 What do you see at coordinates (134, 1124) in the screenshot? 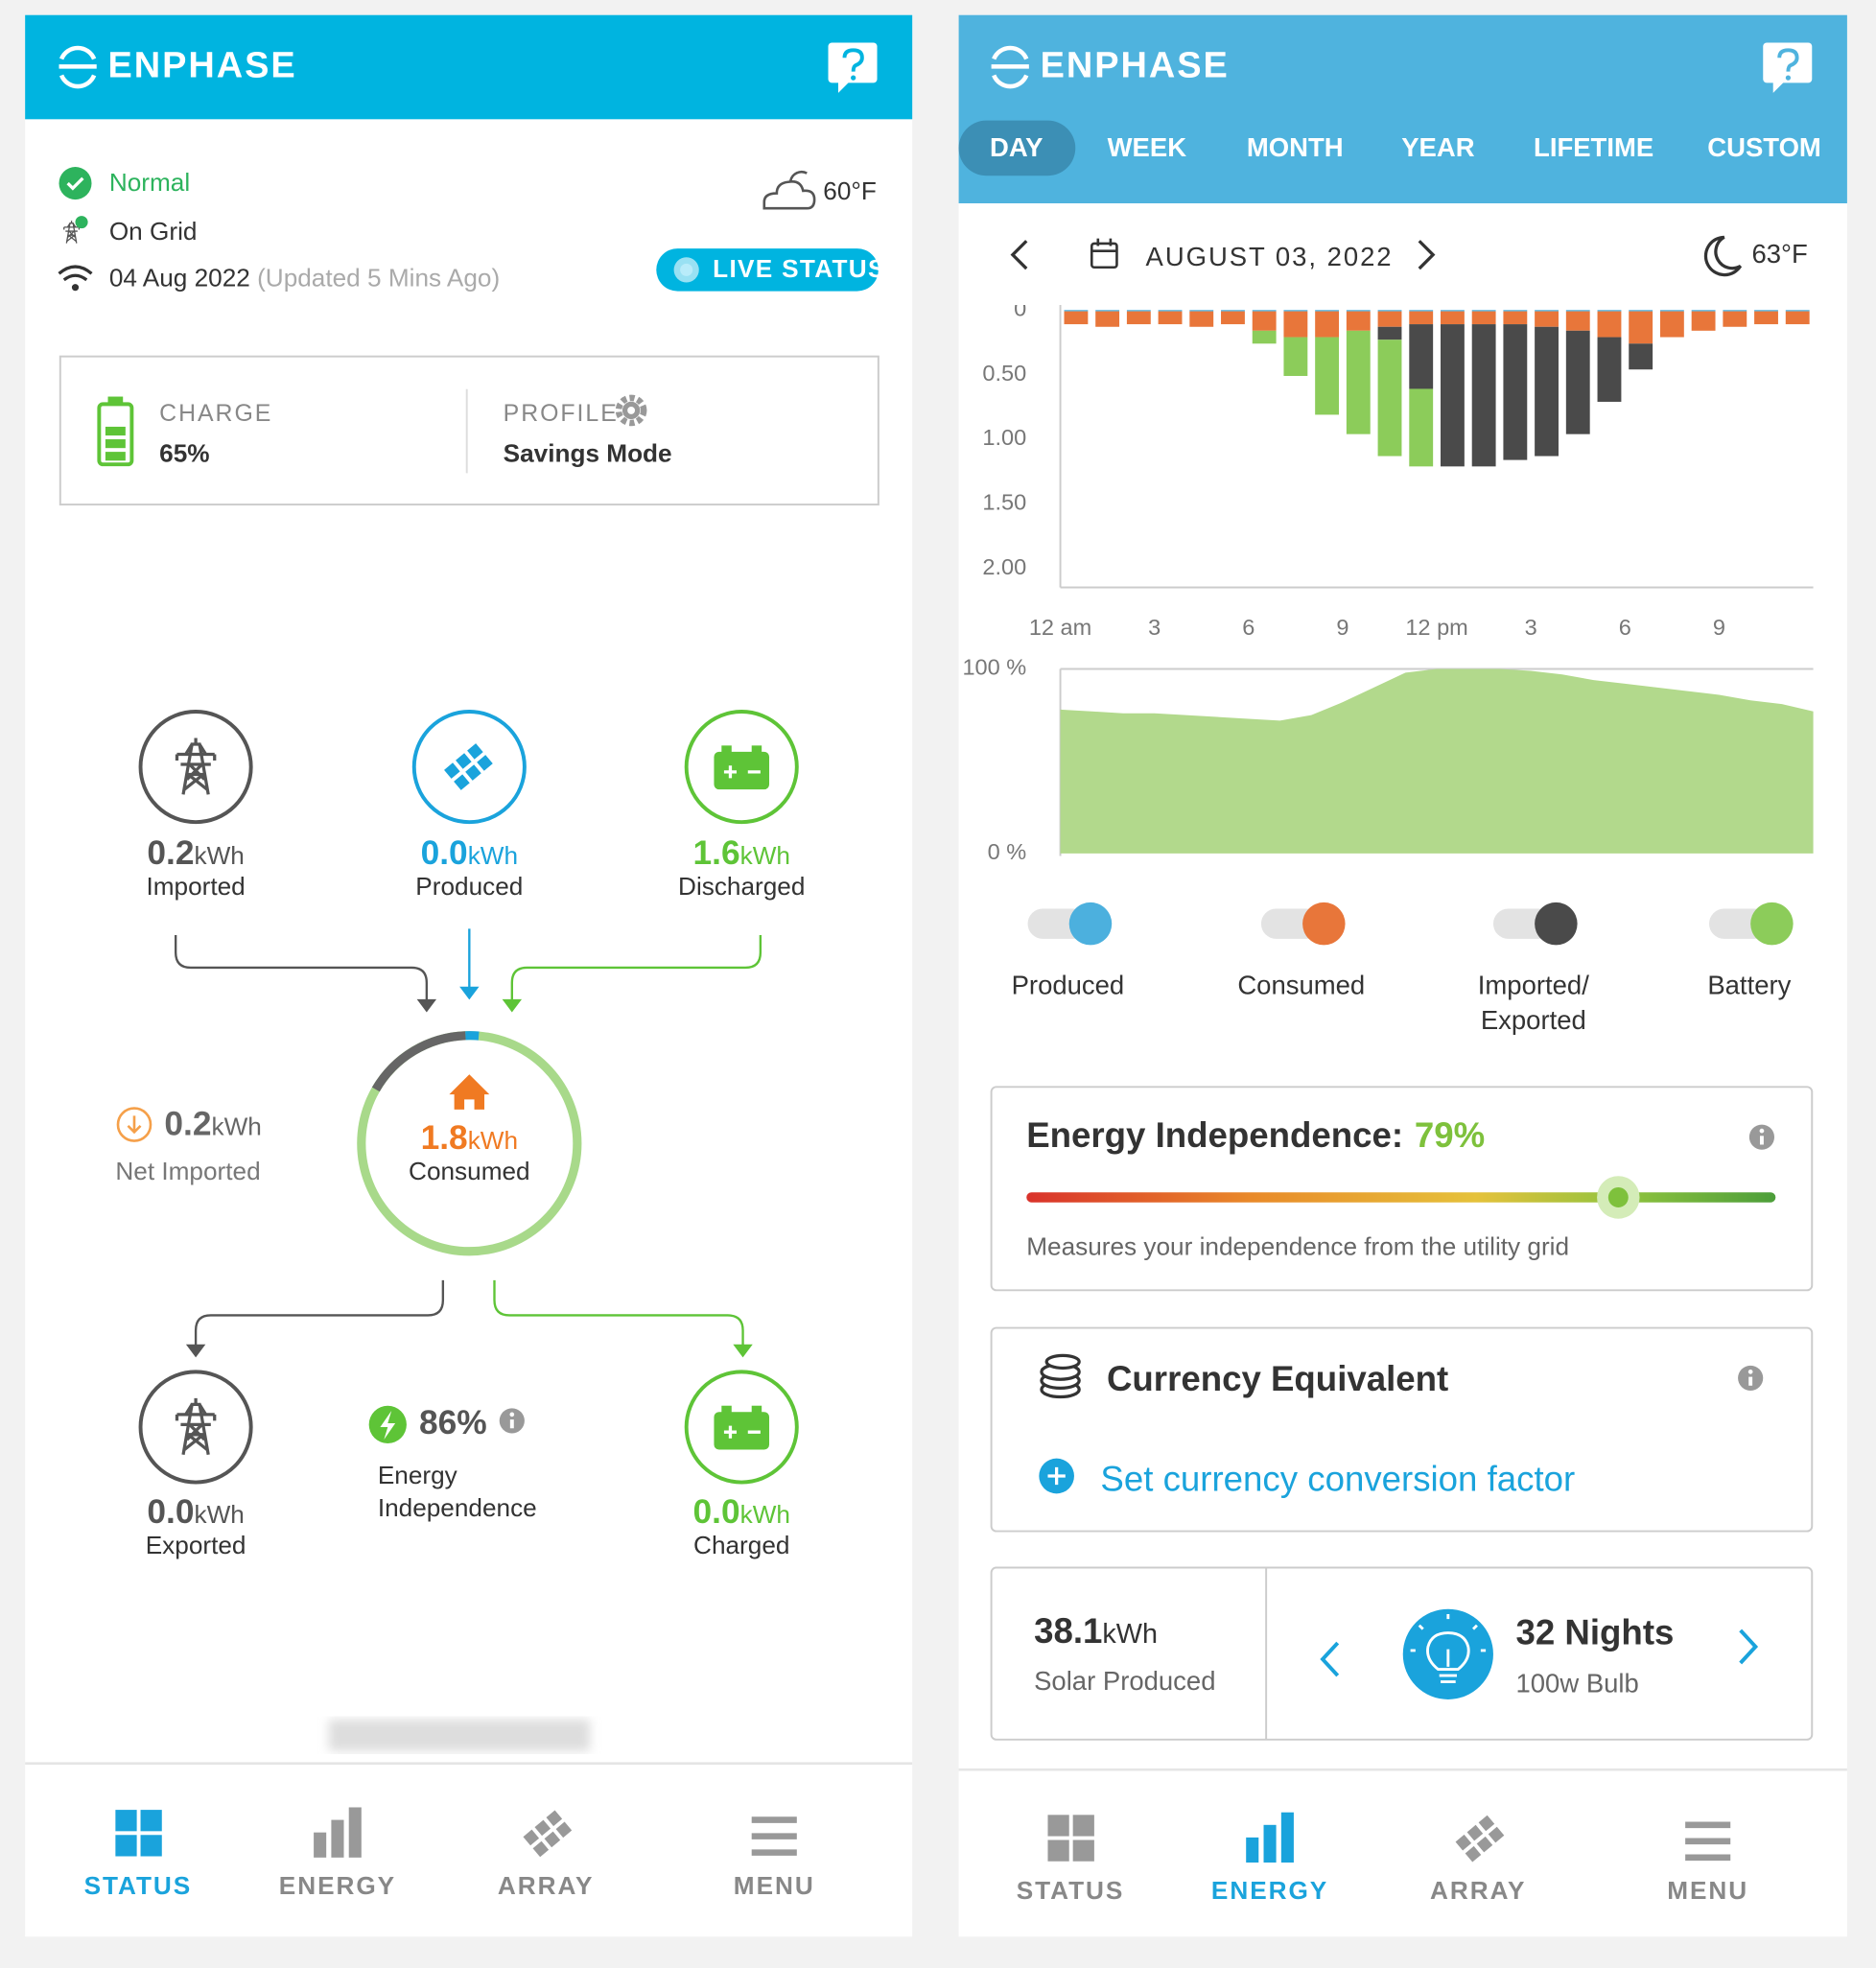
I see `net-import-icon` at bounding box center [134, 1124].